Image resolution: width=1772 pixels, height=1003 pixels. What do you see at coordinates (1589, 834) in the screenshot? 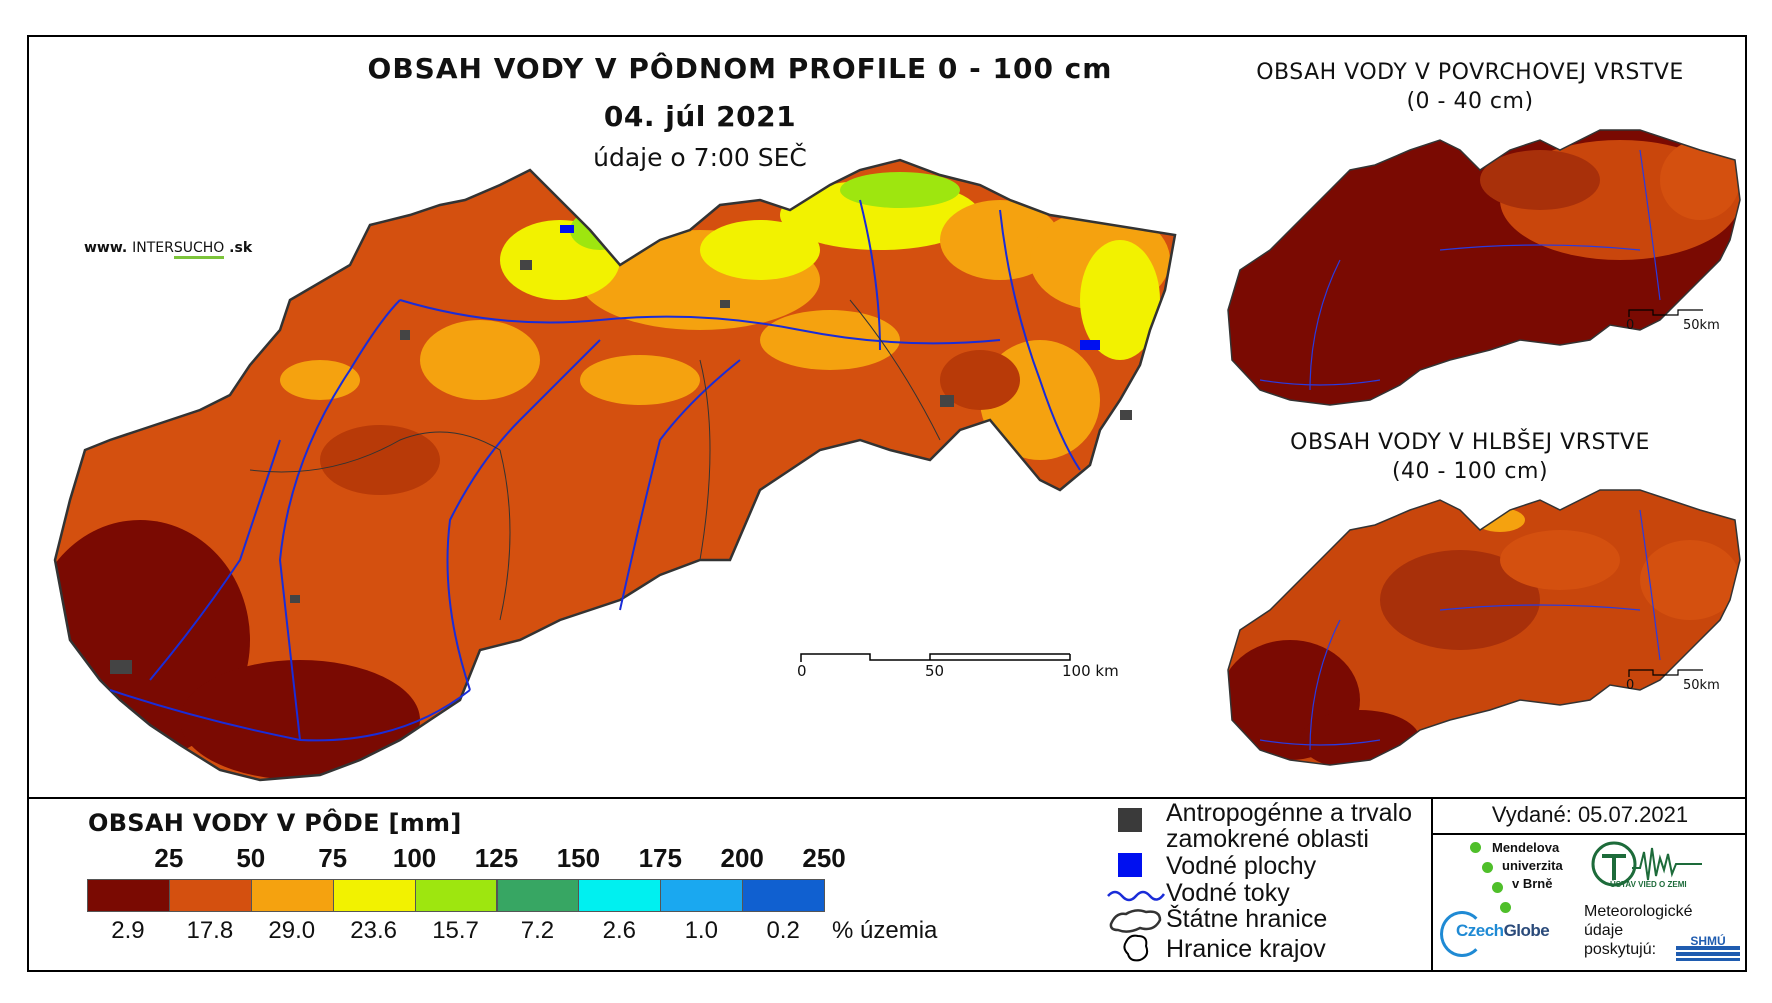
I see `issued-divider` at bounding box center [1589, 834].